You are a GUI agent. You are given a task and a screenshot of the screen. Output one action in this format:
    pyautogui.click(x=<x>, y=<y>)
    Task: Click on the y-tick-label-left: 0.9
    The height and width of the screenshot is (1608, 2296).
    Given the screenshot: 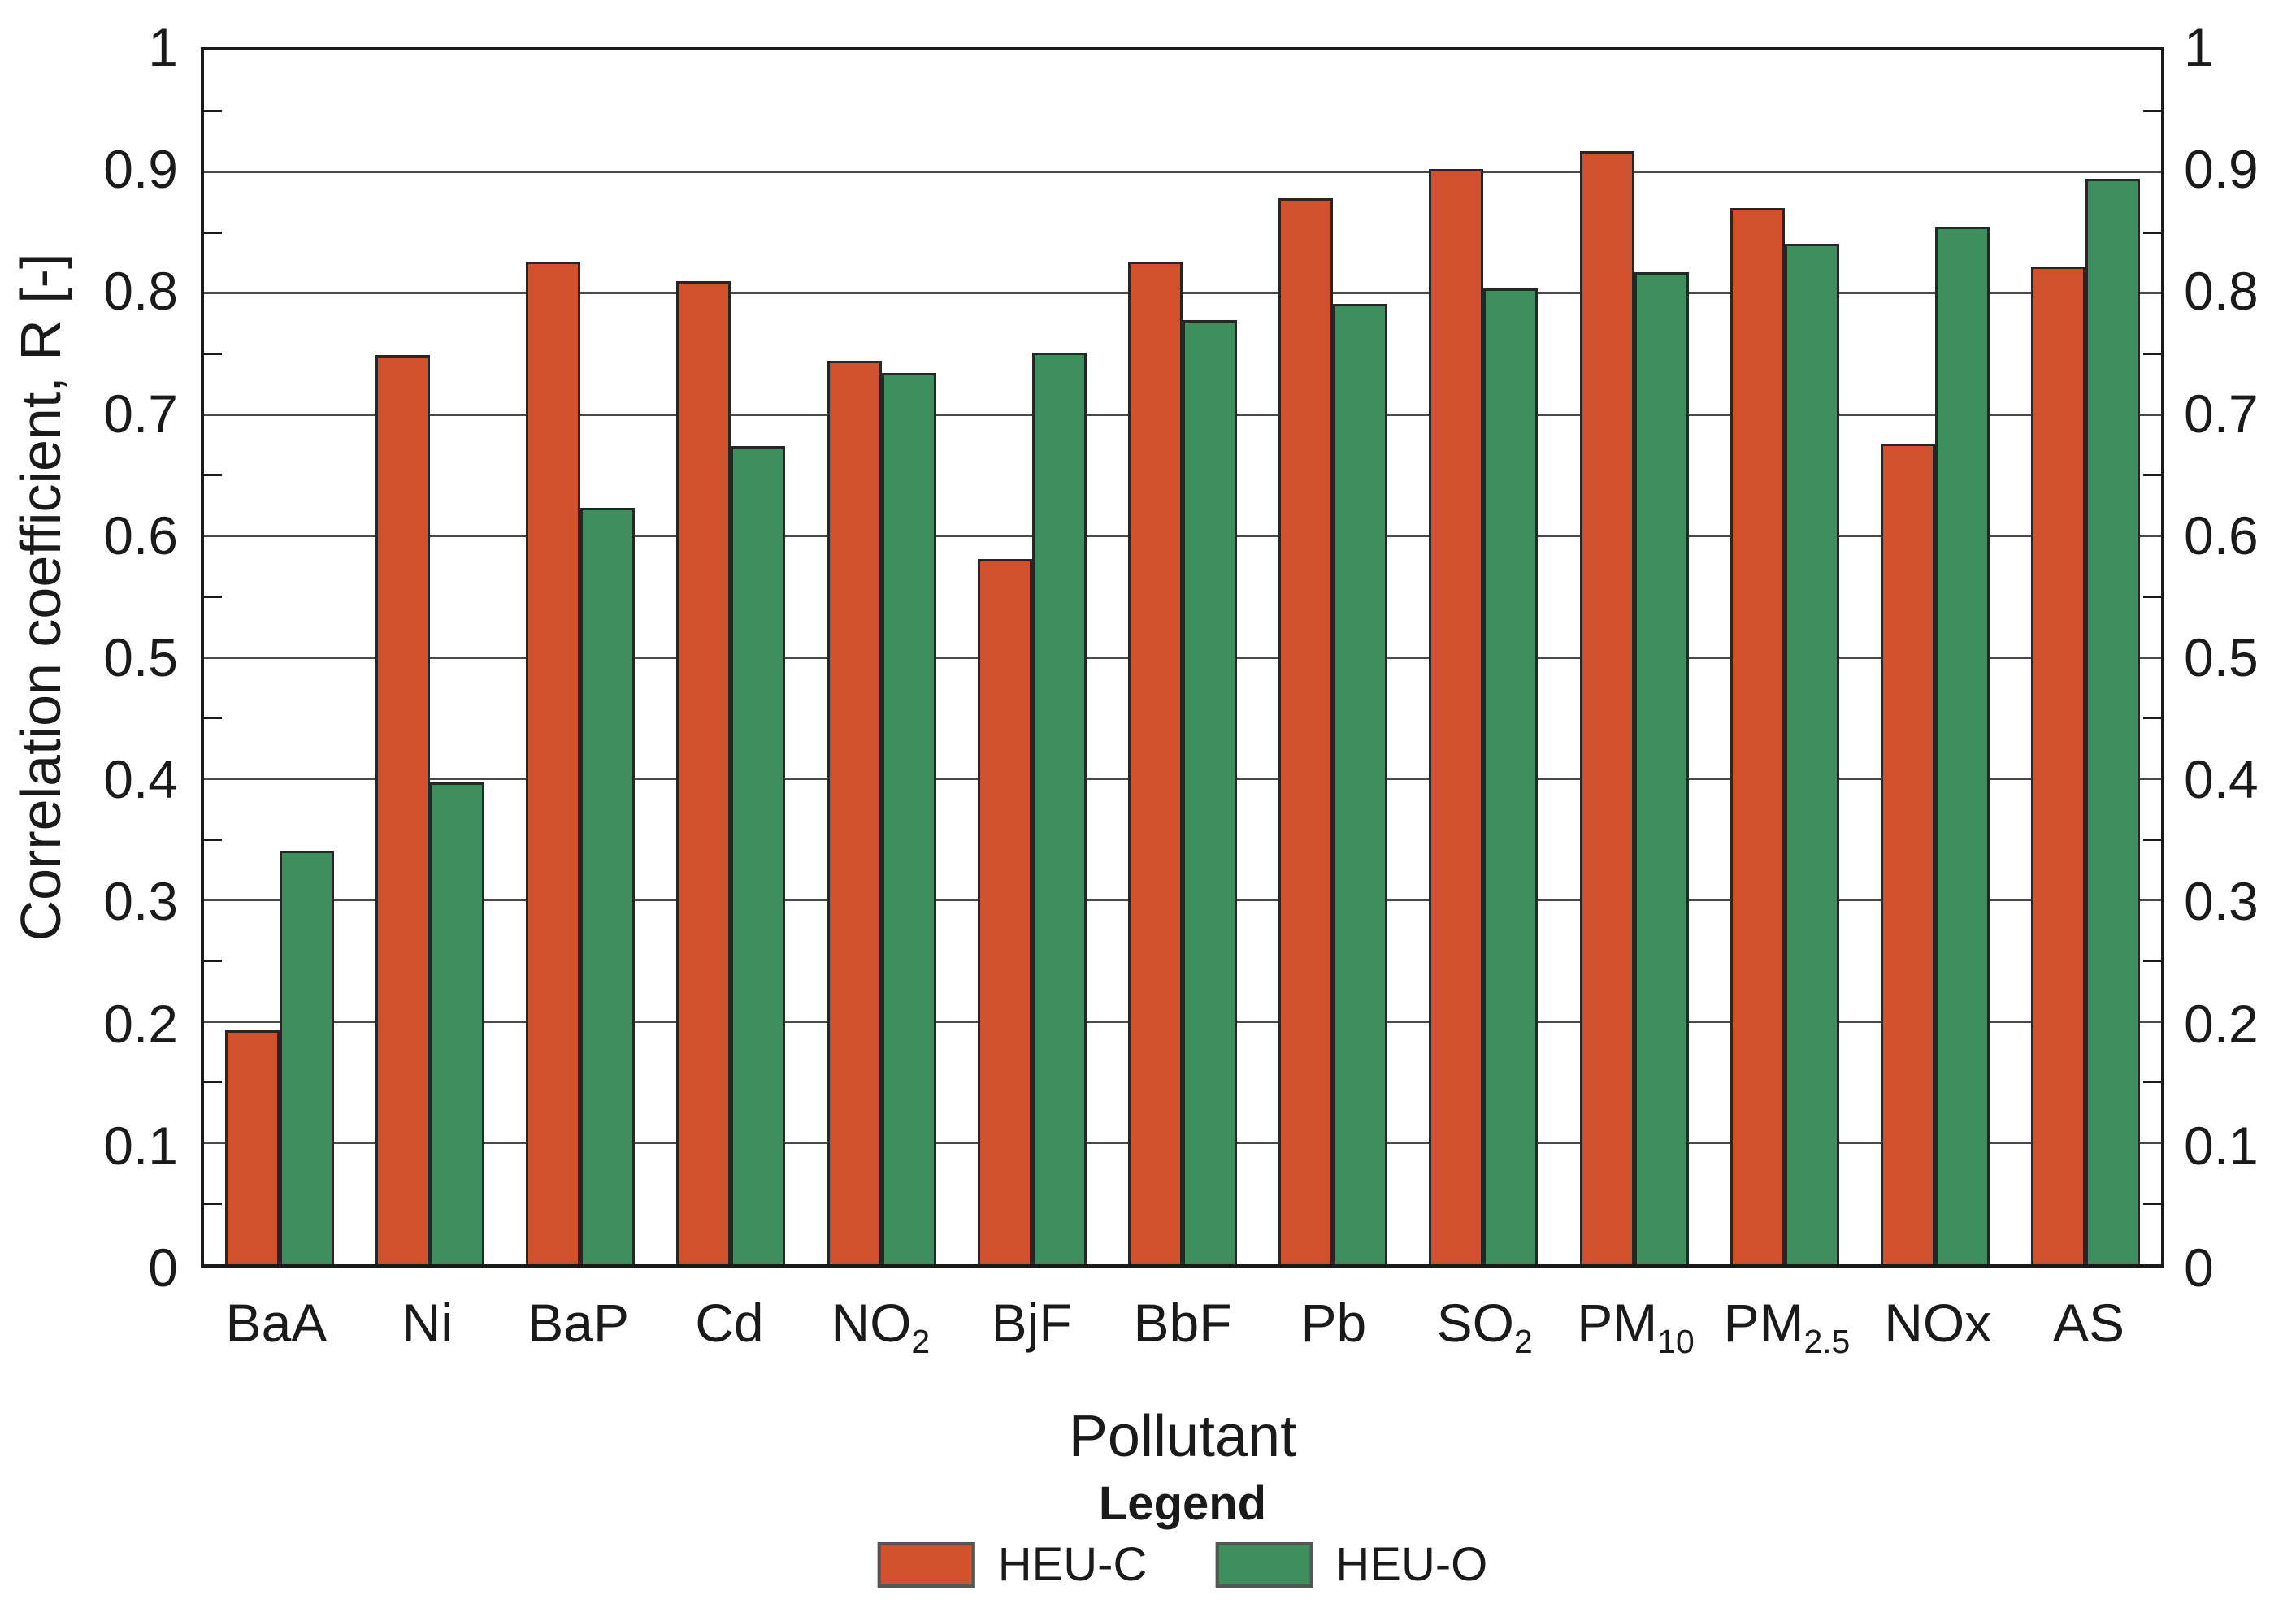 What is the action you would take?
    pyautogui.click(x=140, y=169)
    